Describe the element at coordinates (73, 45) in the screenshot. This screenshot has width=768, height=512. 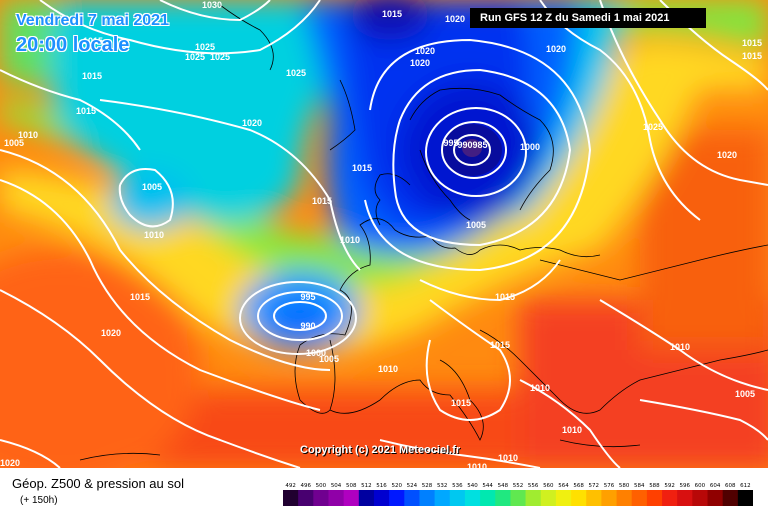
I see `forecast-local-time: 20:00 locale` at that location.